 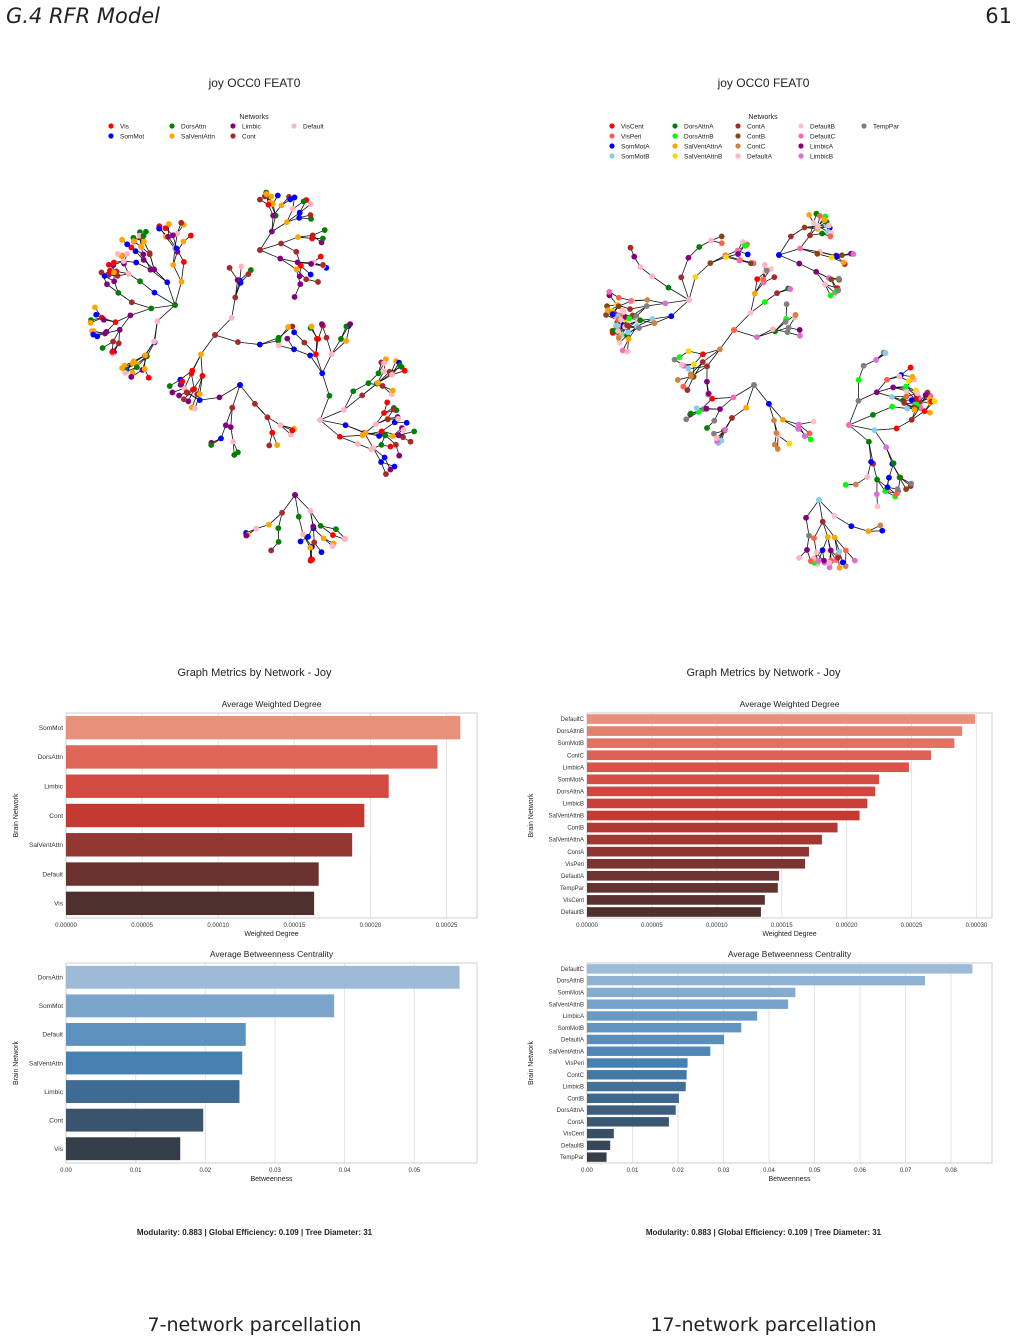 What do you see at coordinates (906, 1171) in the screenshot?
I see `x-tick-label: 0.07` at bounding box center [906, 1171].